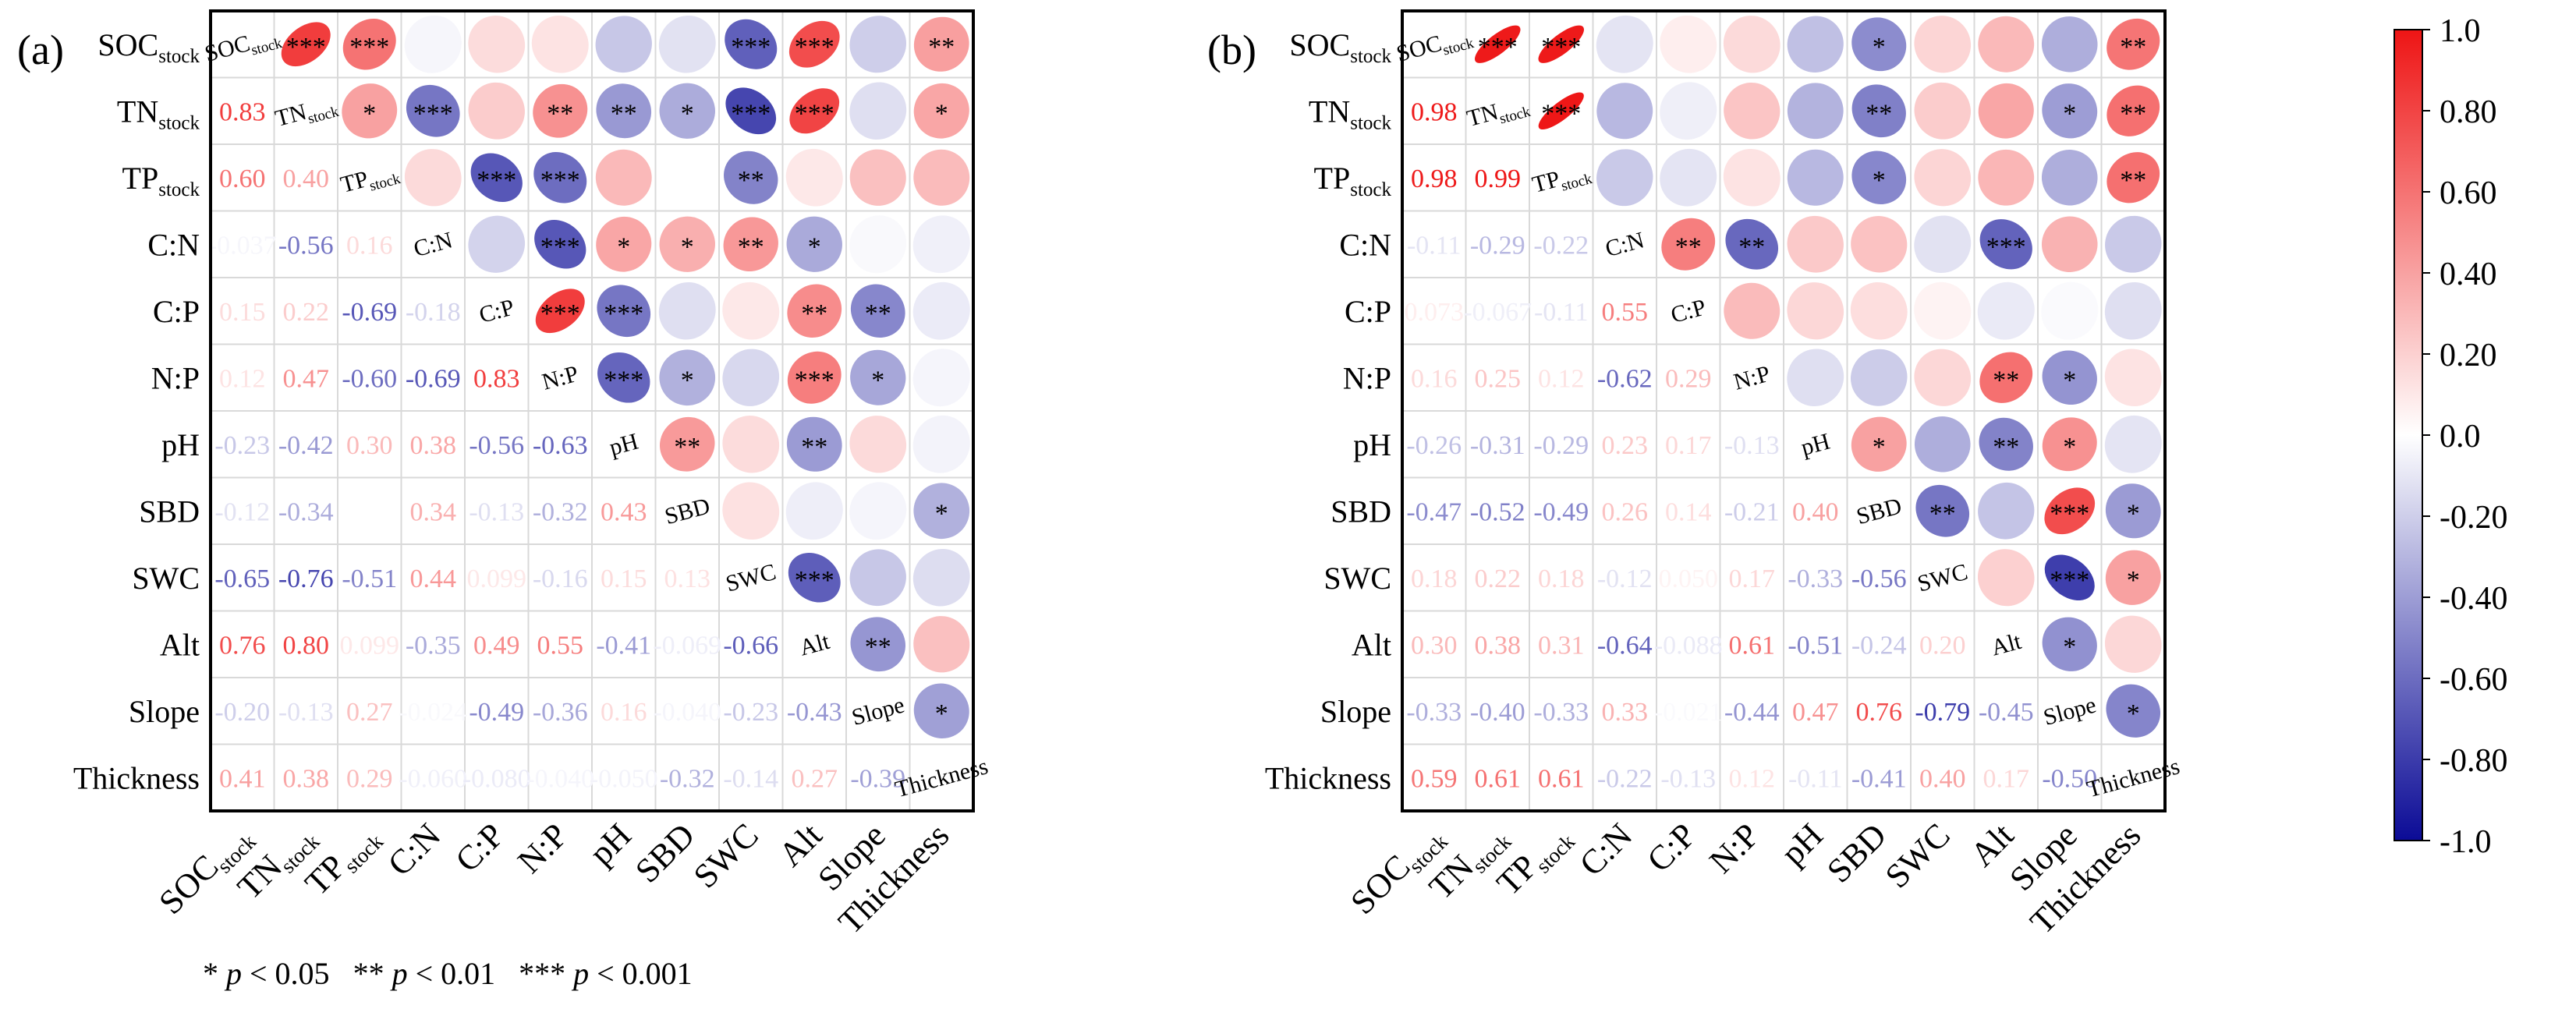 This screenshot has height=1023, width=2576. What do you see at coordinates (242, 646) in the screenshot?
I see `coefficient-label: 0.76` at bounding box center [242, 646].